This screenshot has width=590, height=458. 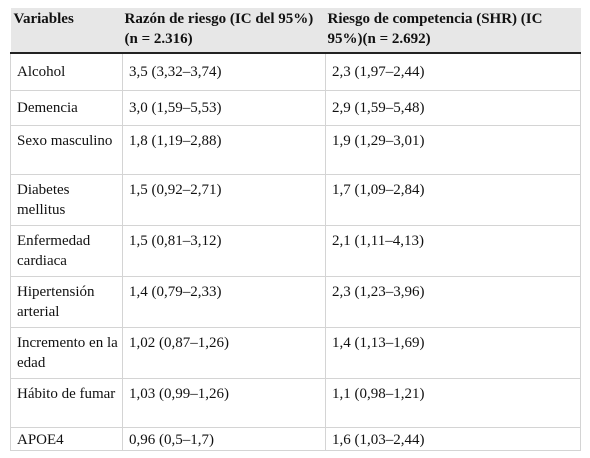 I want to click on variable-cell: Alcohol, so click(x=66, y=72).